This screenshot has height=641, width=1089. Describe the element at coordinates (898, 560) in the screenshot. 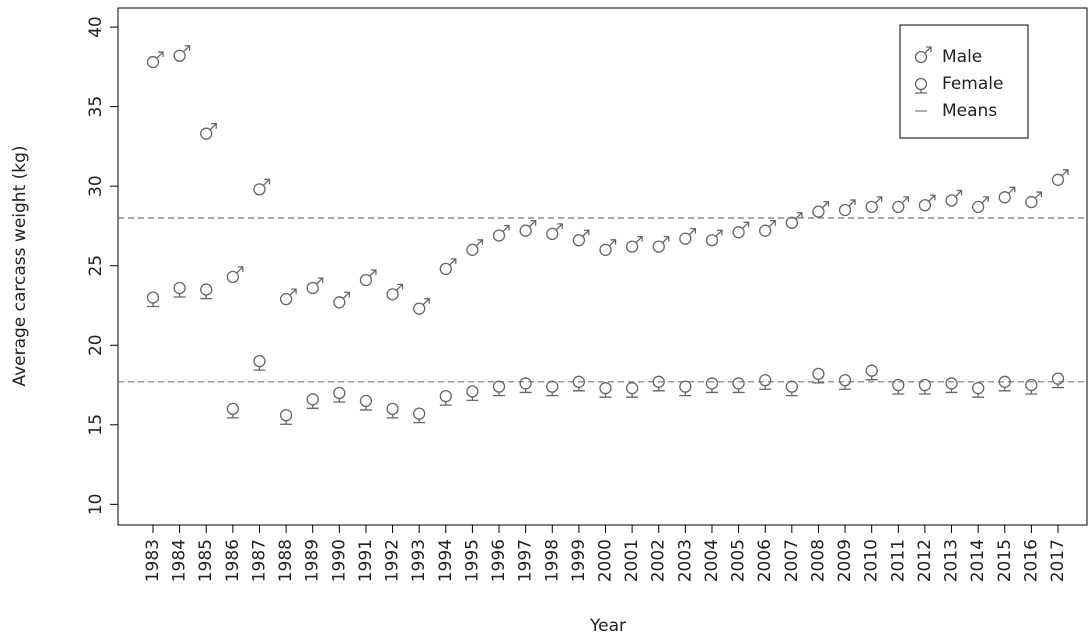

I see `x-tick-label: 2011` at that location.